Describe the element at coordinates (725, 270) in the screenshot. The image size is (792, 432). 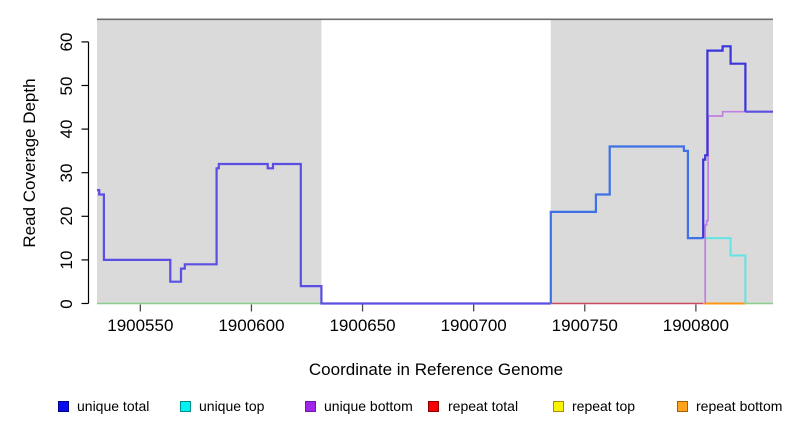
I see `line-unique-top-visible` at that location.